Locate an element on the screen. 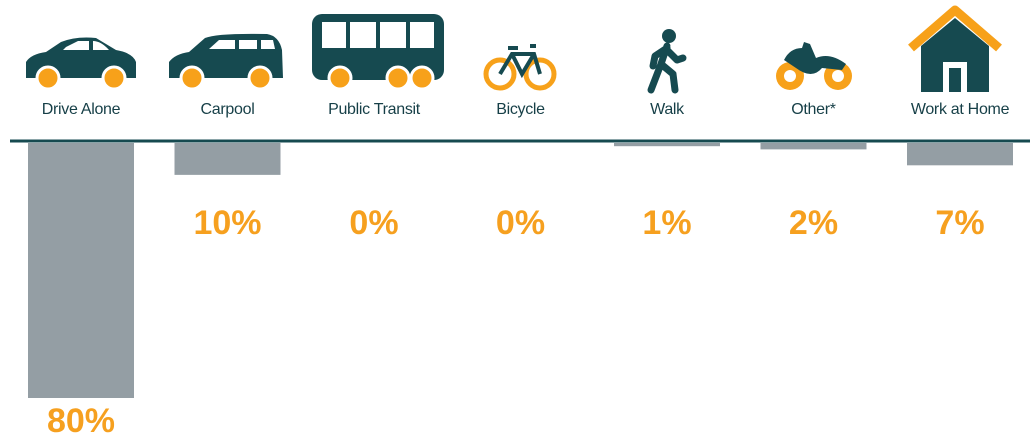  category-label: Work at Home is located at coordinates (960, 109).